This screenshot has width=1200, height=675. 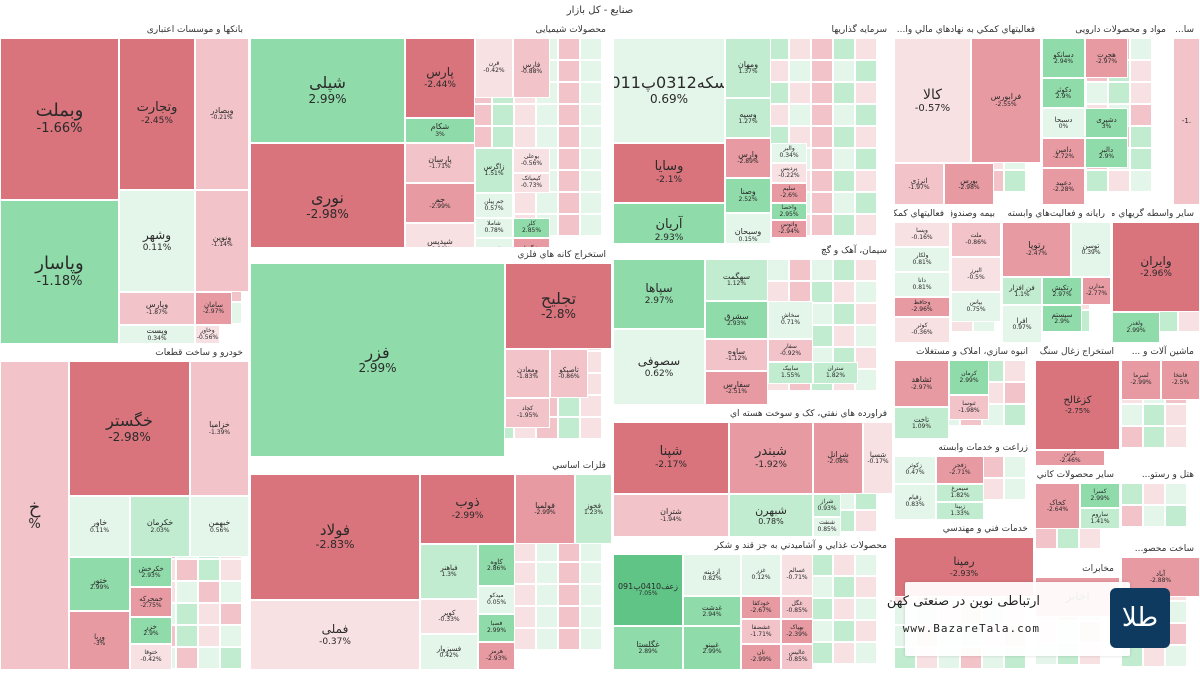 I want to click on stock-tile: دامین -2.72%, so click(x=1063, y=153).